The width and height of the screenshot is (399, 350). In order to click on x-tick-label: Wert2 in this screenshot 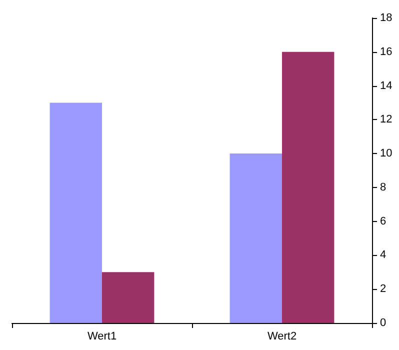, I will do `click(282, 336)`.